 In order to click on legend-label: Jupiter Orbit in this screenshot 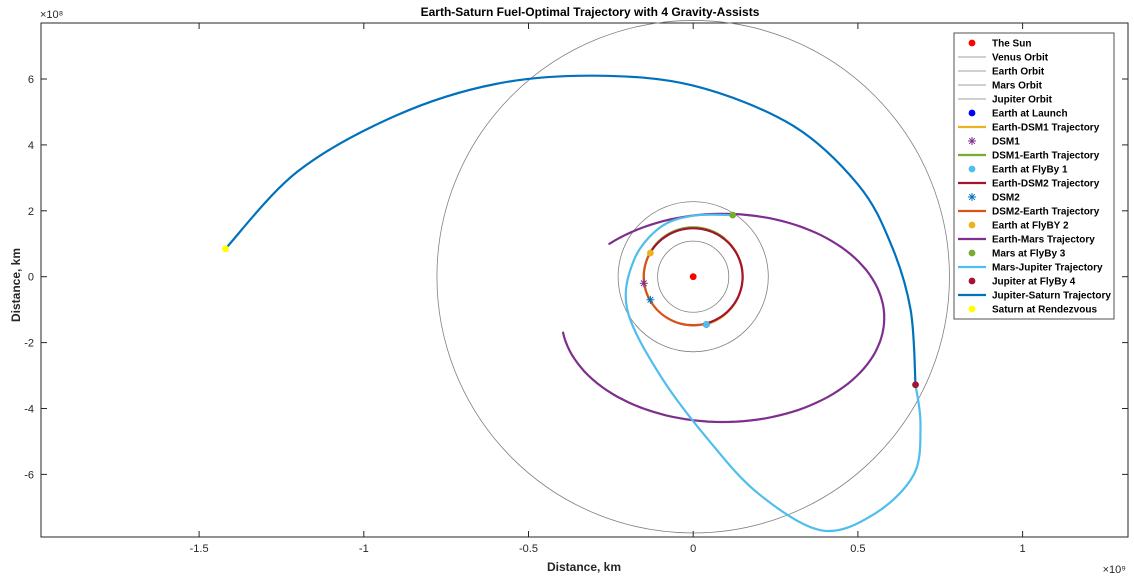, I will do `click(1022, 100)`.